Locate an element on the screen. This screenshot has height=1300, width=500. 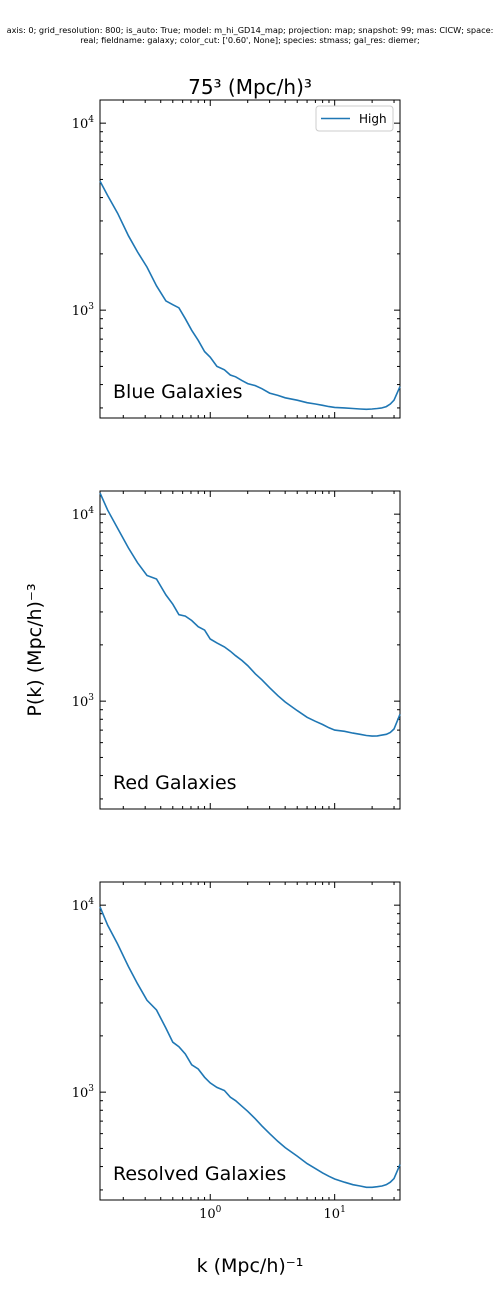
x-tick-label: 10¹ is located at coordinates (335, 1213).